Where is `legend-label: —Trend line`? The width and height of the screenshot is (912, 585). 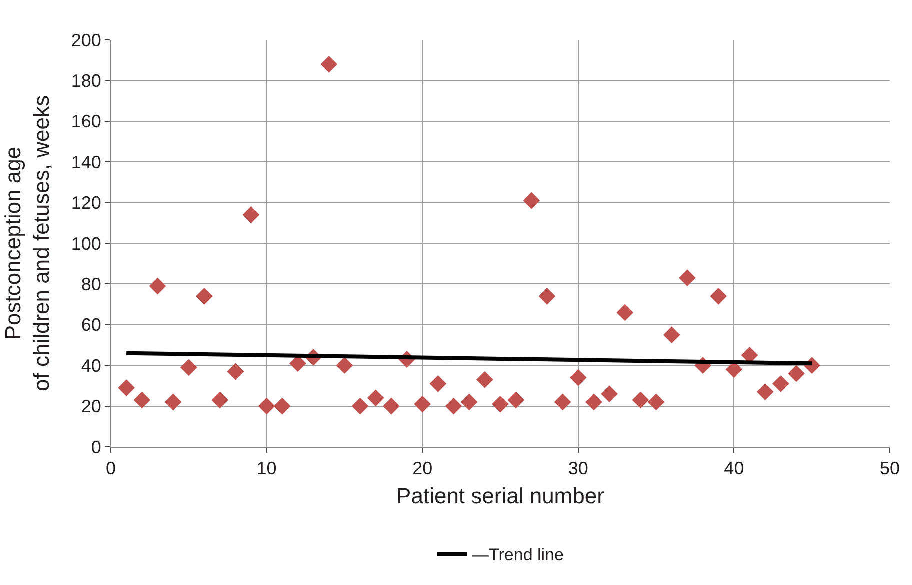 legend-label: —Trend line is located at coordinates (518, 555).